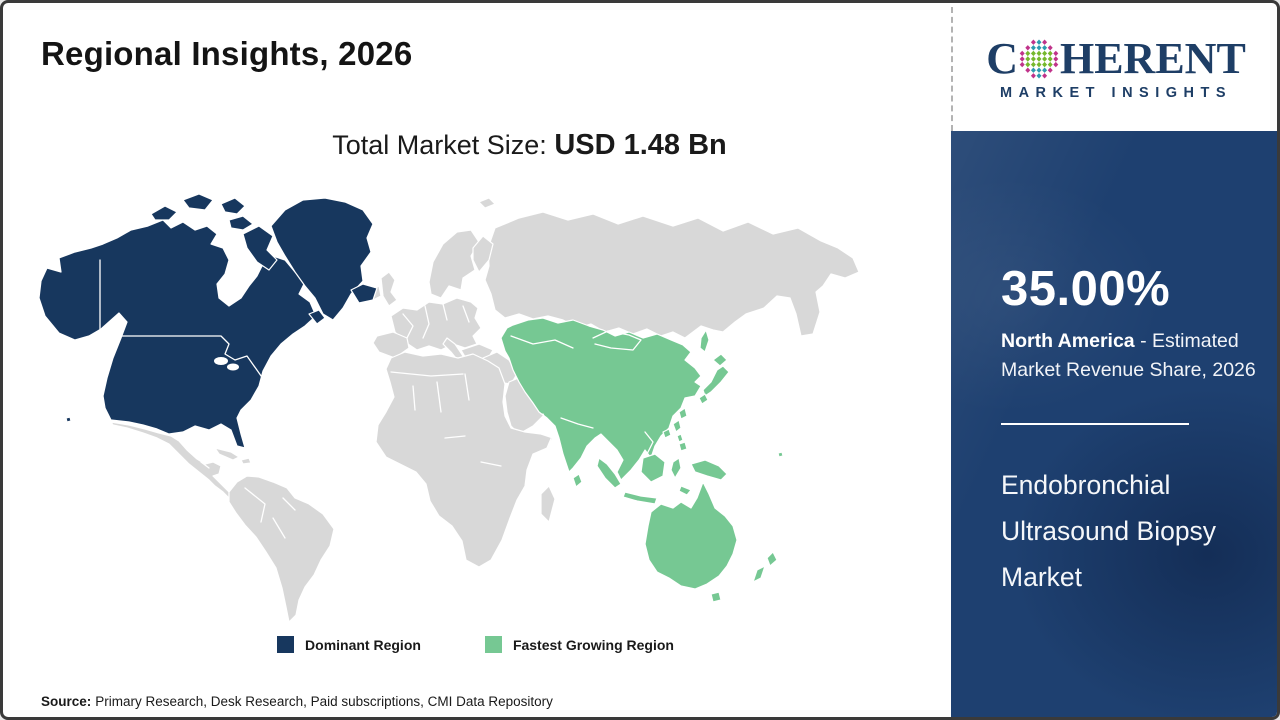 The image size is (1280, 720). Describe the element at coordinates (487, 203) in the screenshot. I see `region-svalbard` at that location.